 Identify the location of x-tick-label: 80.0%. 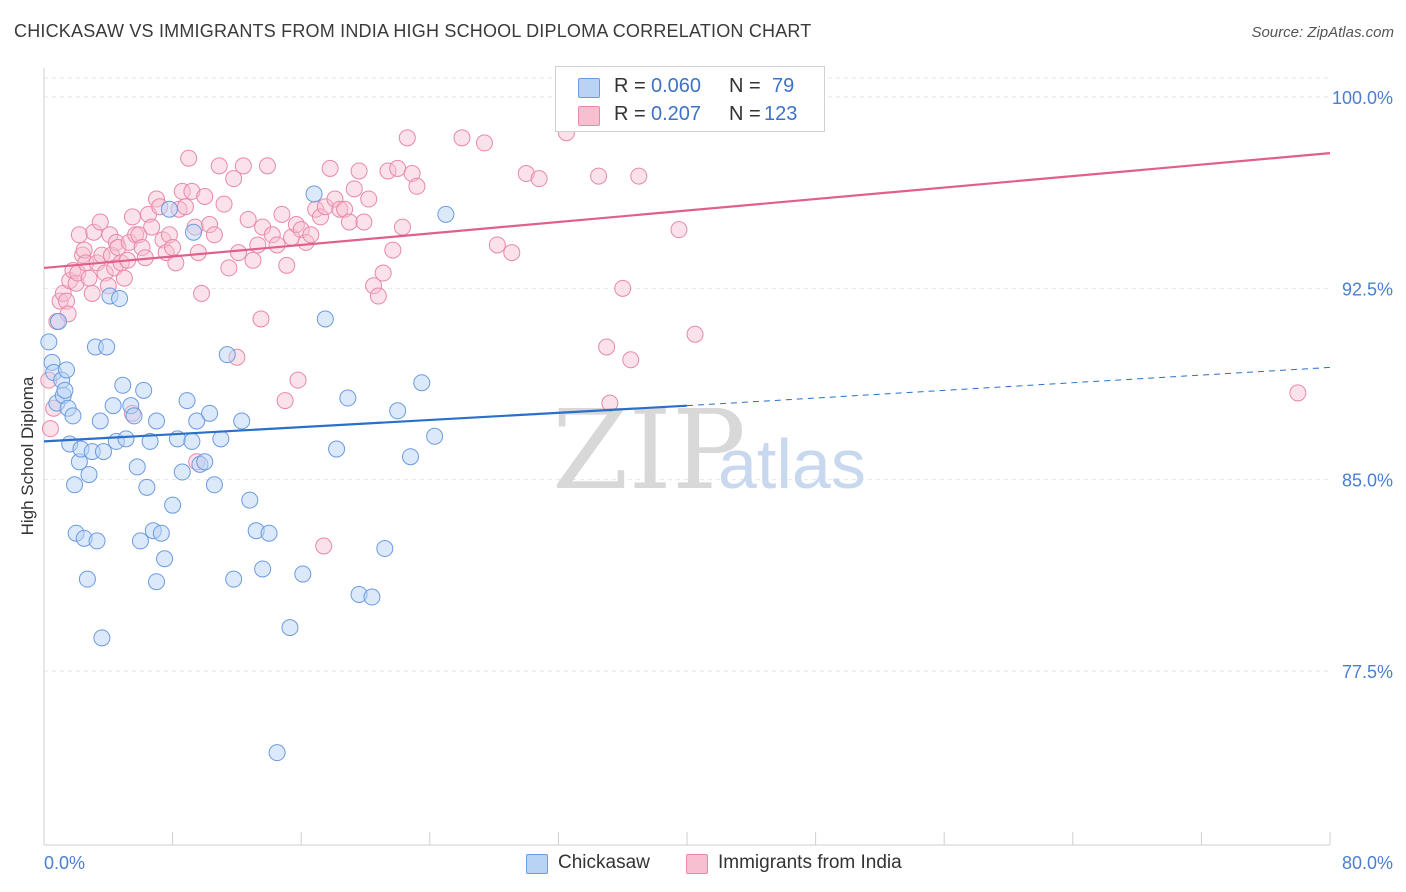
(1367, 863).